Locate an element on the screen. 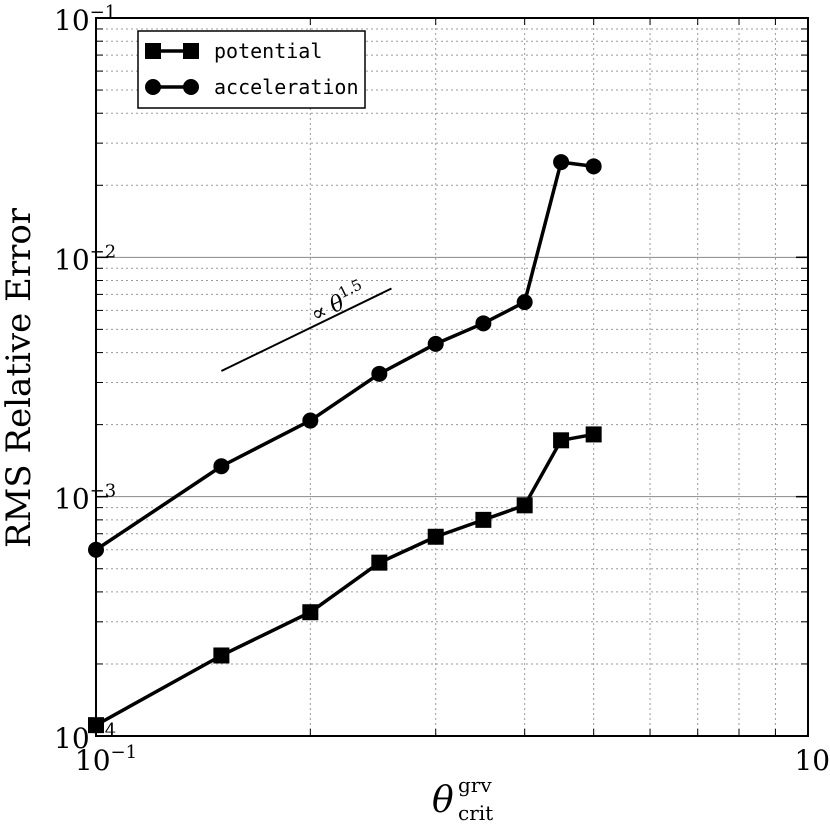  x-axis-label-theta: θ is located at coordinates (443, 800).